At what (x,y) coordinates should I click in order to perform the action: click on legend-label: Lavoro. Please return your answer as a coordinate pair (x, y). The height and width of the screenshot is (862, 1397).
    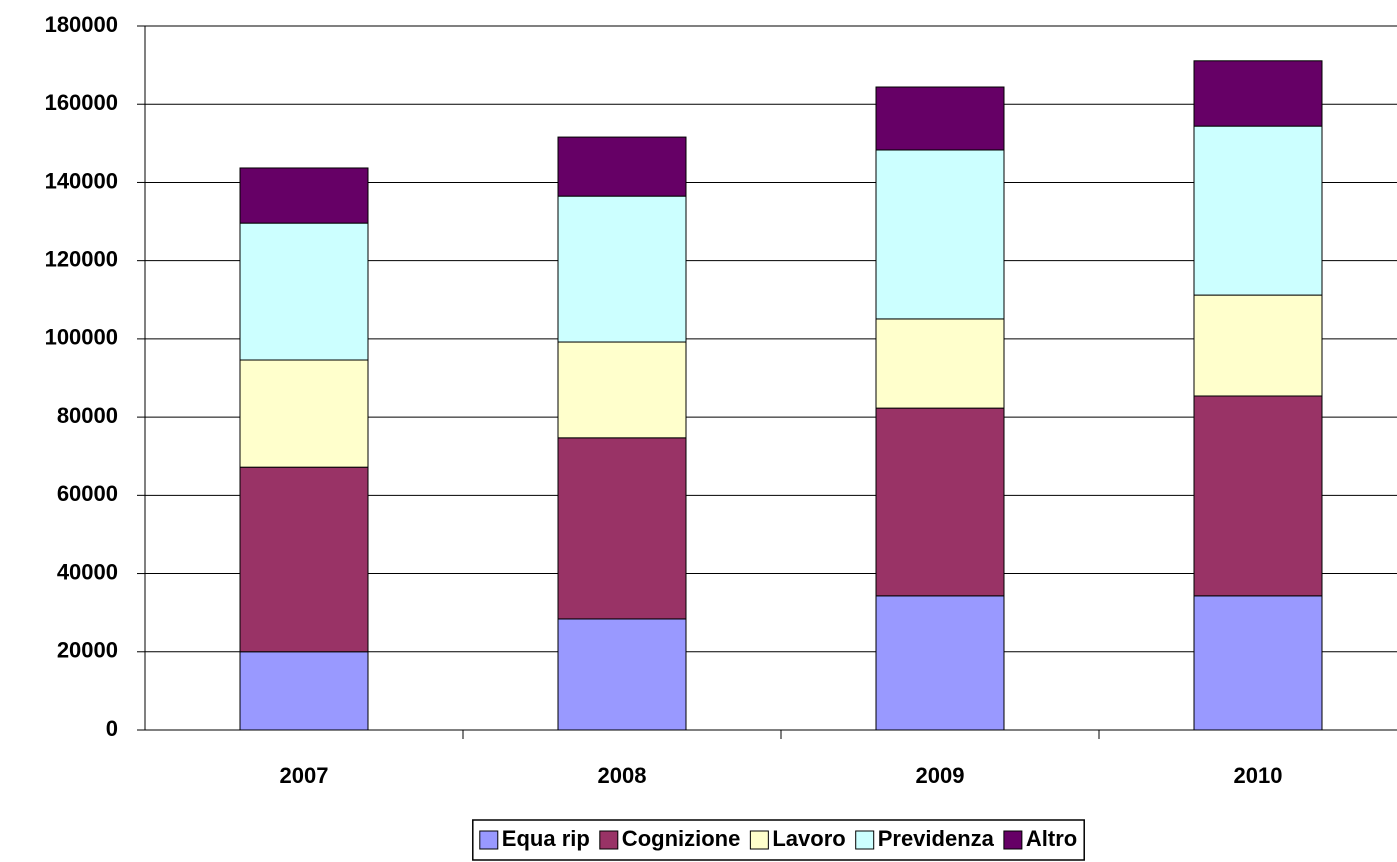
    Looking at the image, I should click on (808, 838).